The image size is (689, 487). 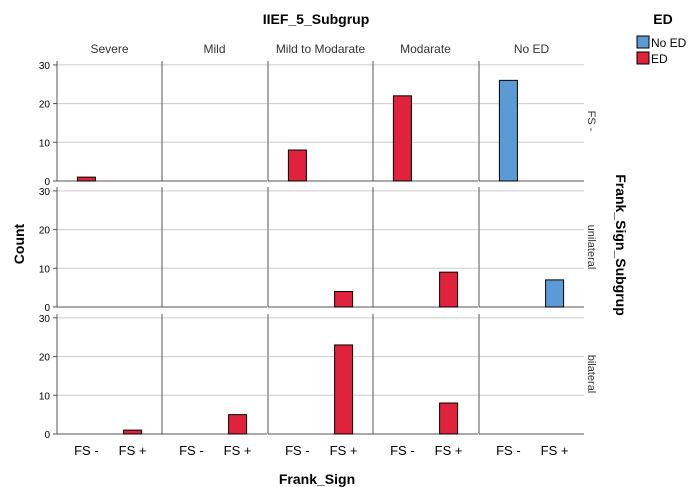 What do you see at coordinates (238, 424) in the screenshot?
I see `bar-bilateral-mild-ed` at bounding box center [238, 424].